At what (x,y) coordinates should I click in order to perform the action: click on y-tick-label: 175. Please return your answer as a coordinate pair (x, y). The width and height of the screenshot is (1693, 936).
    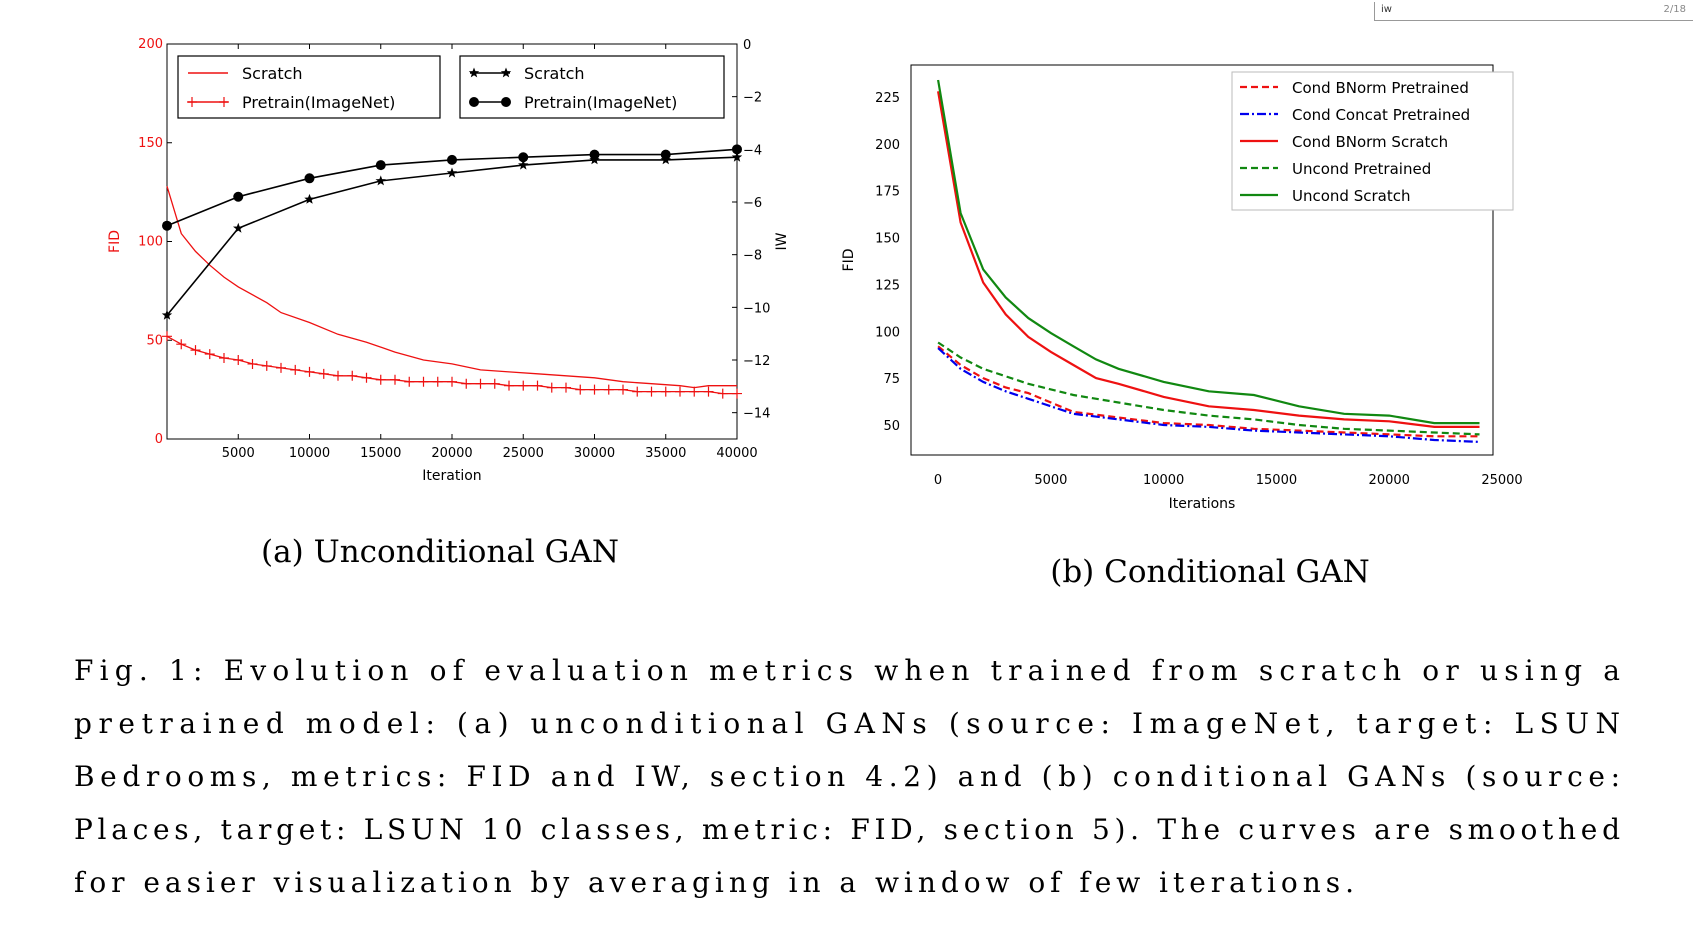
    Looking at the image, I should click on (887, 192).